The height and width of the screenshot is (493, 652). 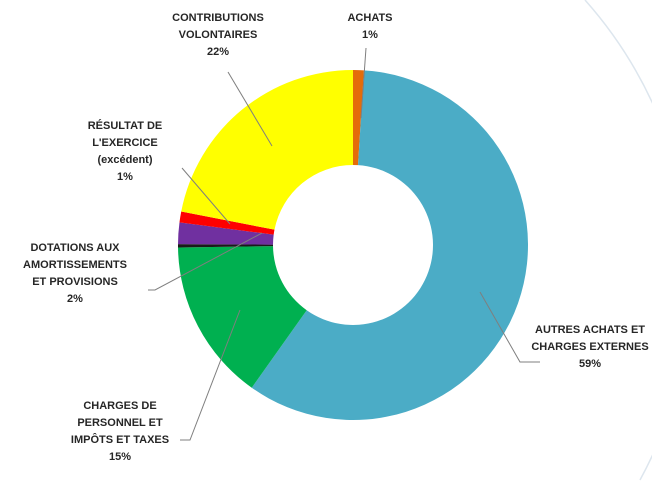 What do you see at coordinates (218, 52) in the screenshot?
I see `value-label: 22%` at bounding box center [218, 52].